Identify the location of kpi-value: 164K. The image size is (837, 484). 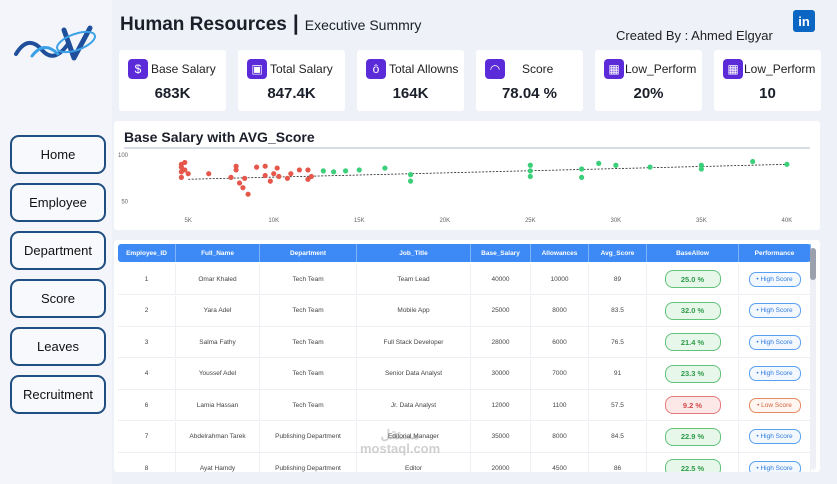
(410, 93).